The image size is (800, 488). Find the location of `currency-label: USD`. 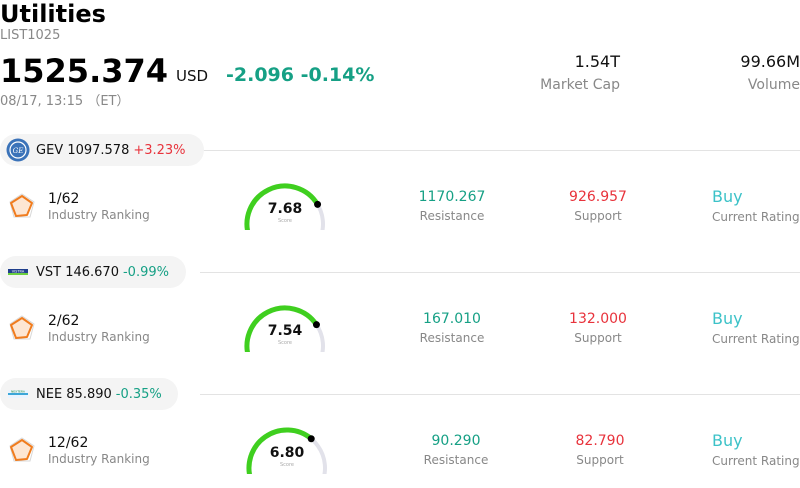

currency-label: USD is located at coordinates (192, 76).